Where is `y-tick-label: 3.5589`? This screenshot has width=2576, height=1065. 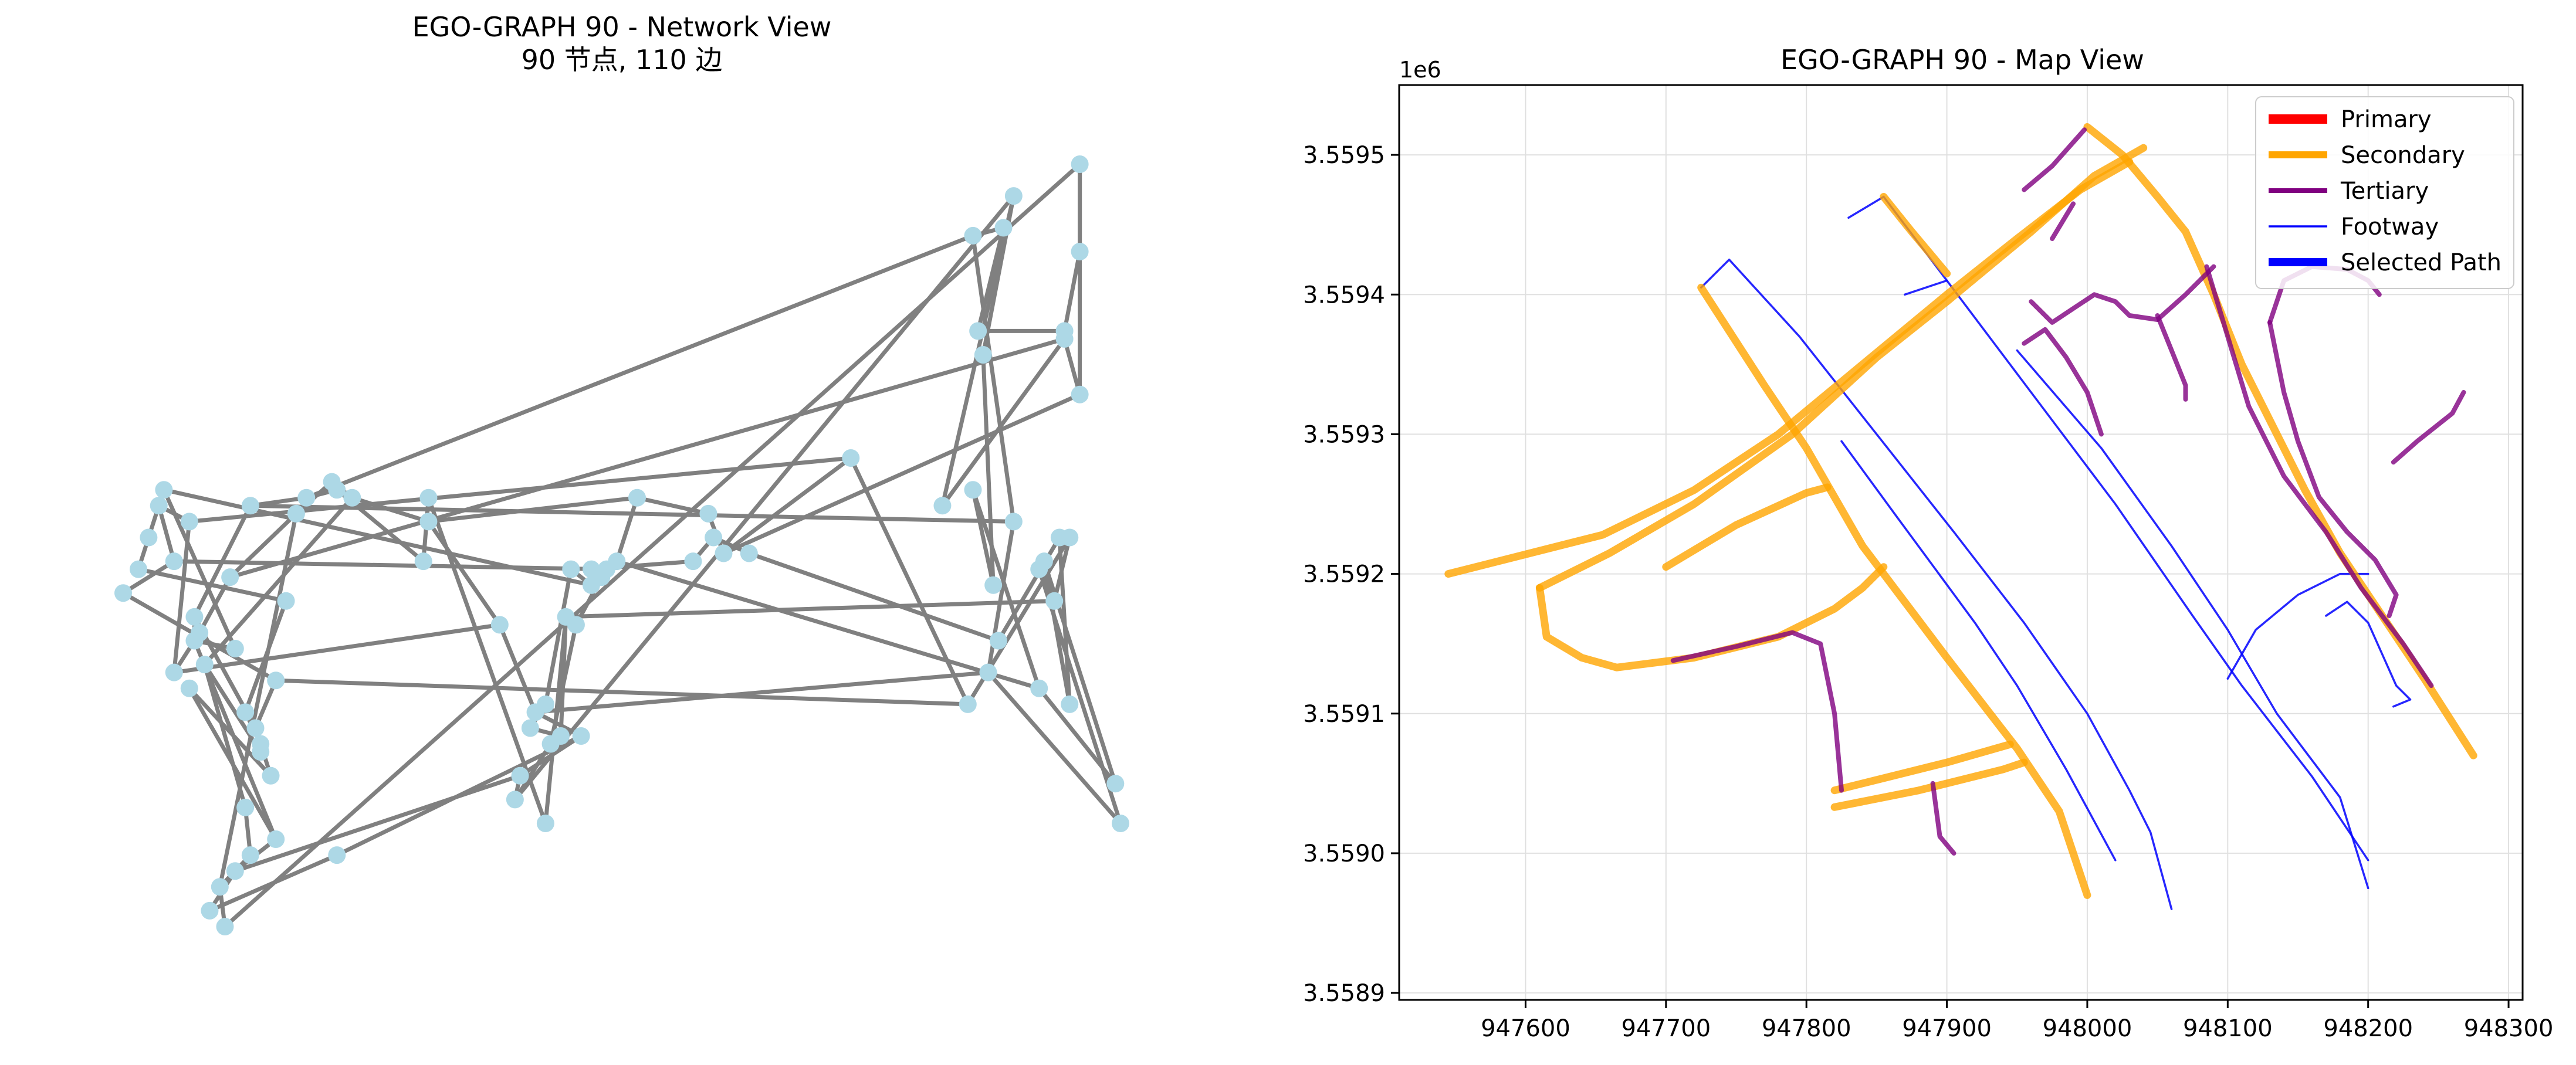
y-tick-label: 3.5589 is located at coordinates (1344, 993).